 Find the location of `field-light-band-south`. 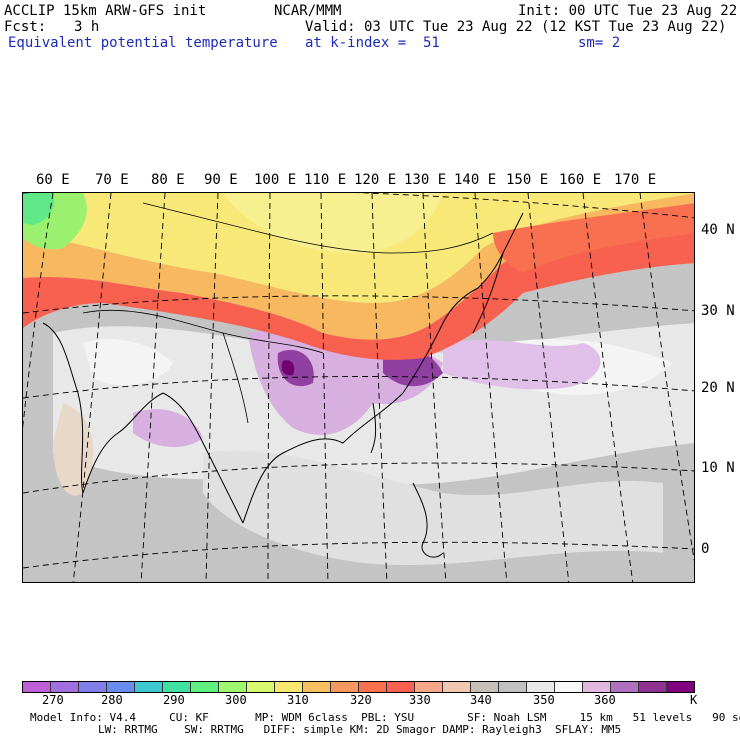

field-light-band-south is located at coordinates (433, 508).